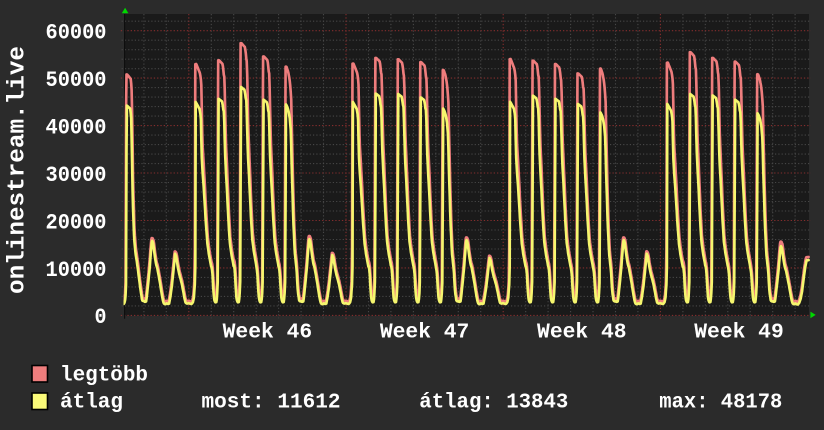 This screenshot has width=824, height=430. Describe the element at coordinates (739, 333) in the screenshot. I see `svg-text: Week 49` at that location.